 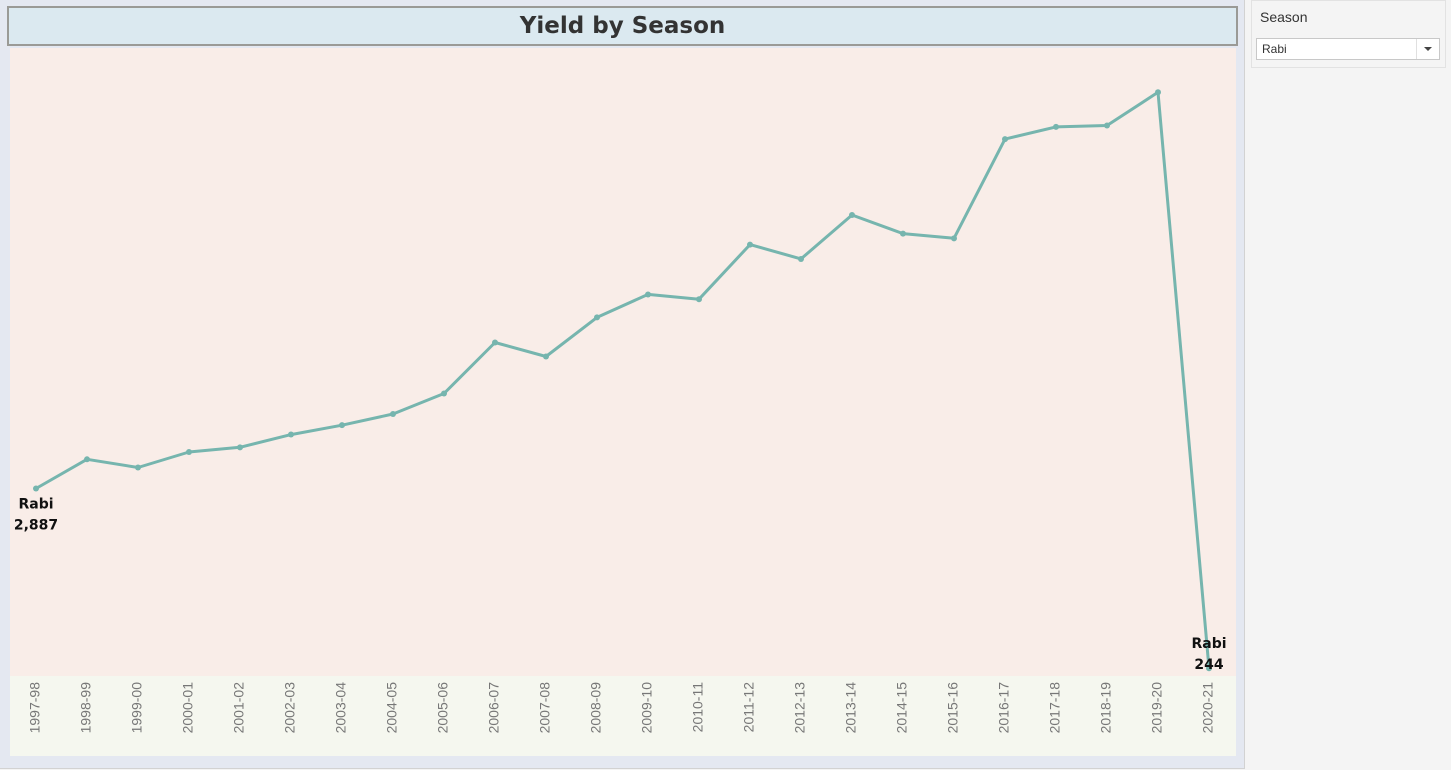 What do you see at coordinates (1004, 708) in the screenshot?
I see `x-tick-label: 2016-17` at bounding box center [1004, 708].